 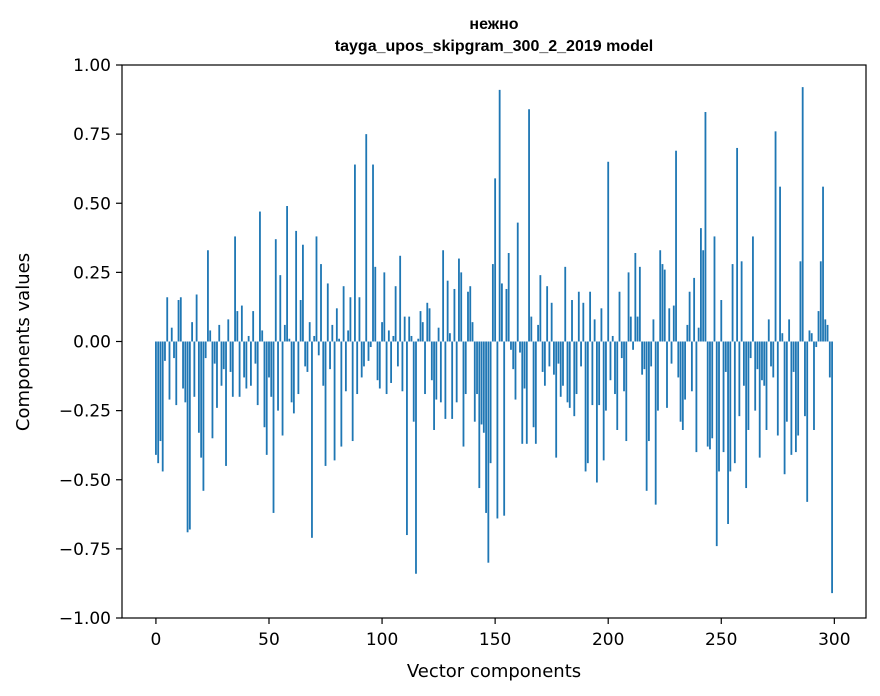 I want to click on y-tick-label: −0.75, so click(x=85, y=550).